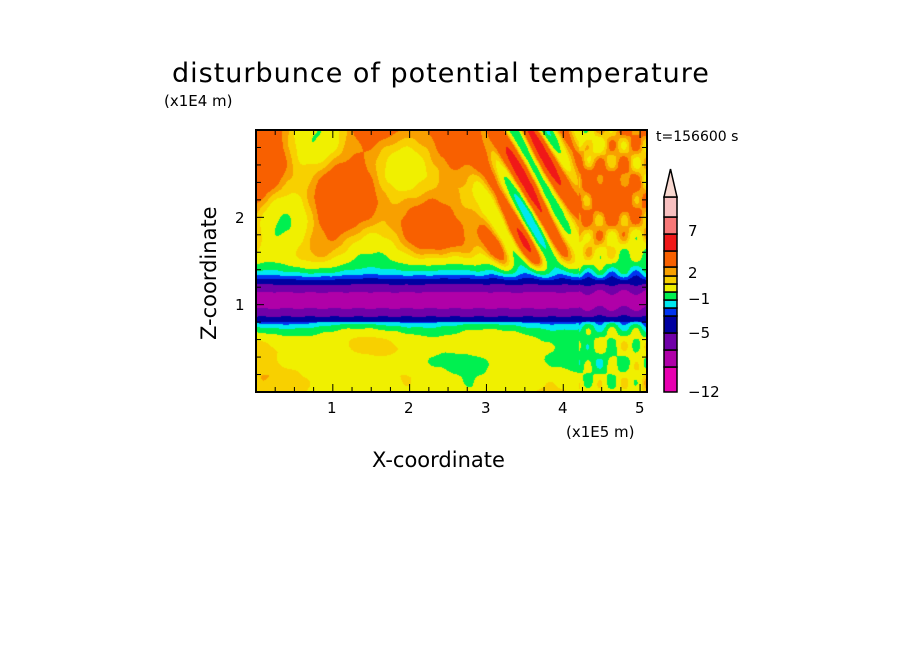 The height and width of the screenshot is (654, 904). I want to click on colorbar-label: −12, so click(704, 392).